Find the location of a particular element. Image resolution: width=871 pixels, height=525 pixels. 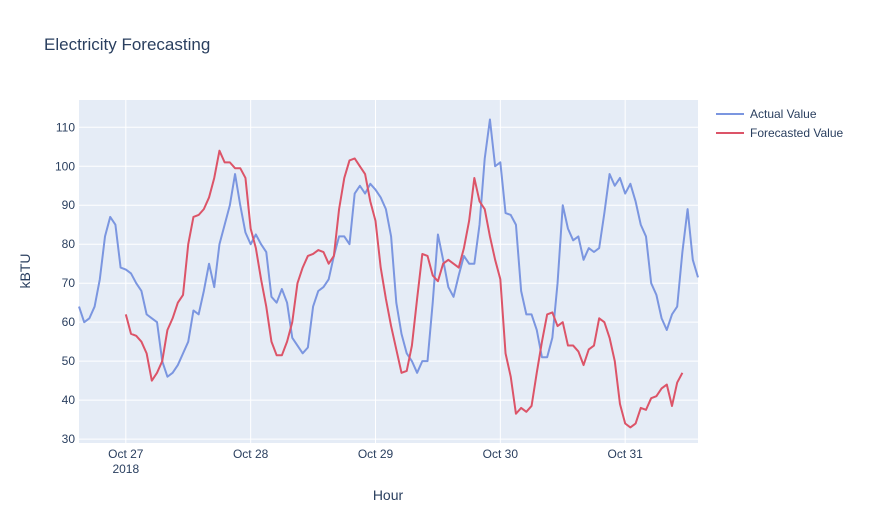

y-tick-label: 100 is located at coordinates (65, 166).